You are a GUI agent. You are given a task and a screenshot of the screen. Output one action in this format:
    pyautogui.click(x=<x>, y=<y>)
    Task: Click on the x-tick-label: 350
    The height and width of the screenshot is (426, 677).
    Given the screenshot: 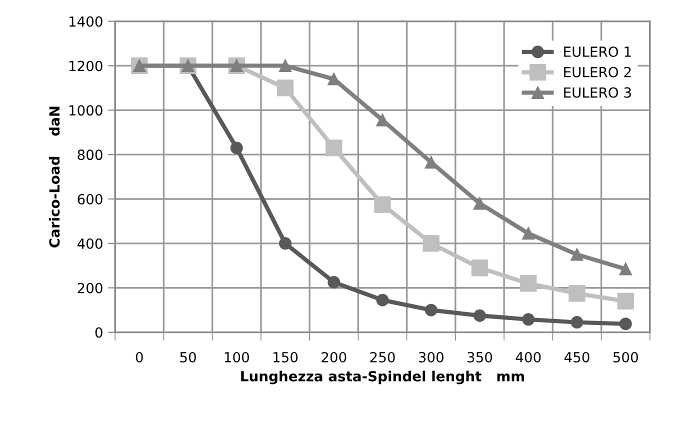 What is the action you would take?
    pyautogui.click(x=480, y=357)
    